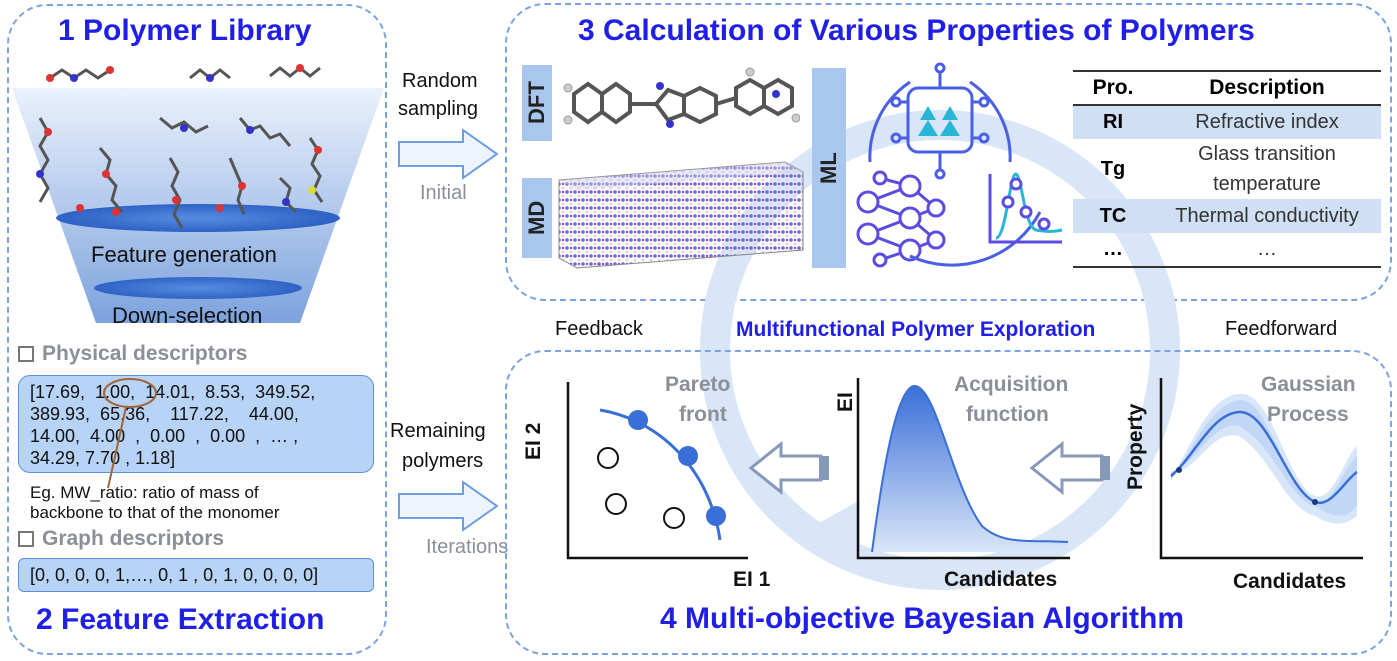 The height and width of the screenshot is (661, 1397). Describe the element at coordinates (133, 538) in the screenshot. I see `graph-descriptors-label: Graph descriptors` at that location.